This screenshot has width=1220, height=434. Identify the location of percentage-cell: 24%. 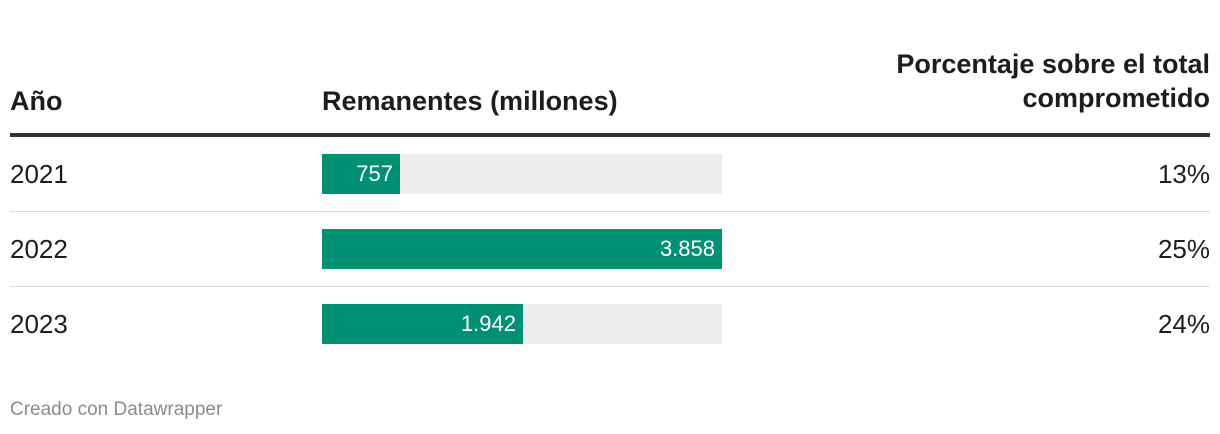
(1183, 324).